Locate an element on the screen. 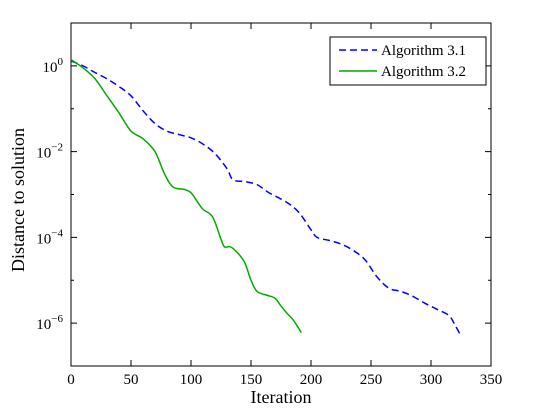  legend: Algorithm 3.1 Algorithm 3.2 is located at coordinates (408, 61).